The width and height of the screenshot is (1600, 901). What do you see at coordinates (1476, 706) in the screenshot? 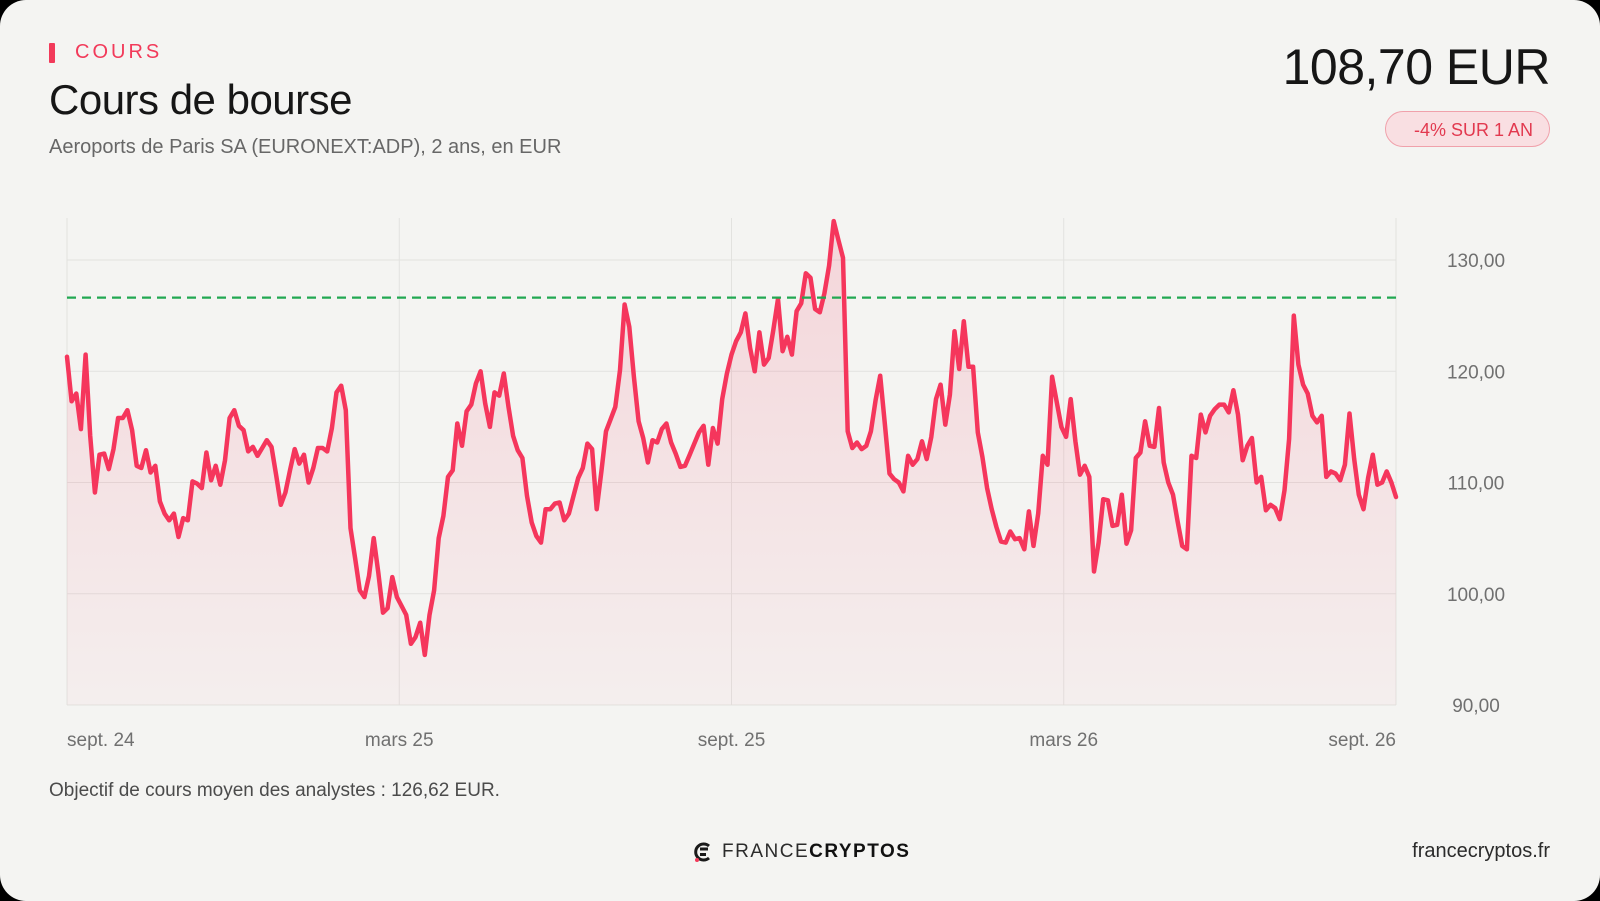
I see `y-tick-label: 90,00` at bounding box center [1476, 706].